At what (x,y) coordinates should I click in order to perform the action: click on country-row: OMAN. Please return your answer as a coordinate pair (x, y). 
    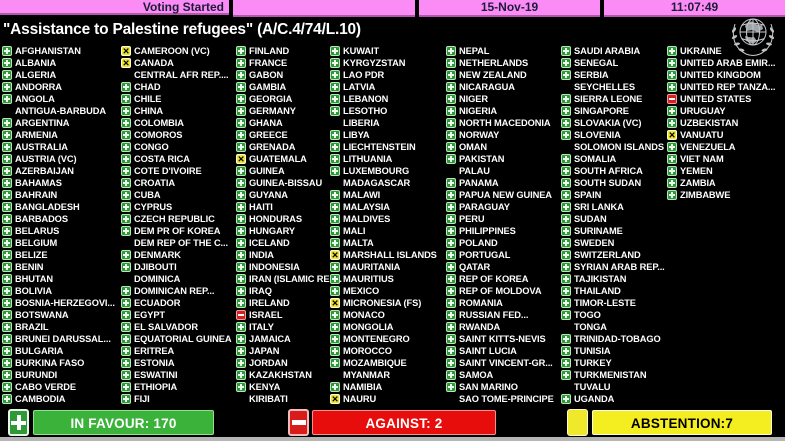
    Looking at the image, I should click on (503, 147).